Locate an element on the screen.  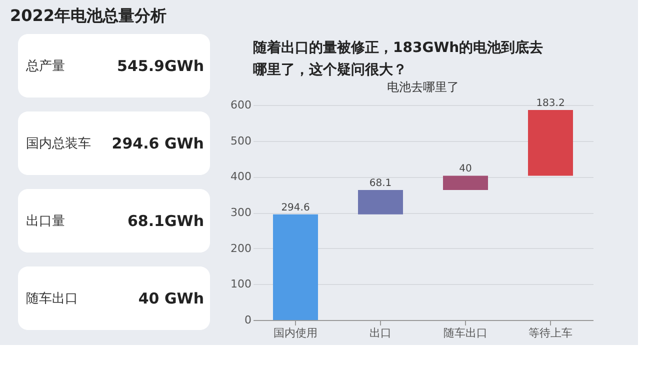
y-tick-label: 0 is located at coordinates (248, 320).